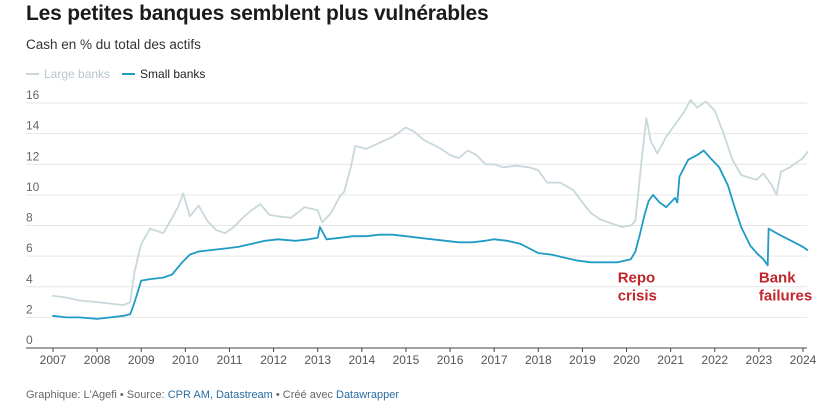 The width and height of the screenshot is (831, 411). Describe the element at coordinates (406, 360) in the screenshot. I see `x-tick-label-2015: 2015` at that location.